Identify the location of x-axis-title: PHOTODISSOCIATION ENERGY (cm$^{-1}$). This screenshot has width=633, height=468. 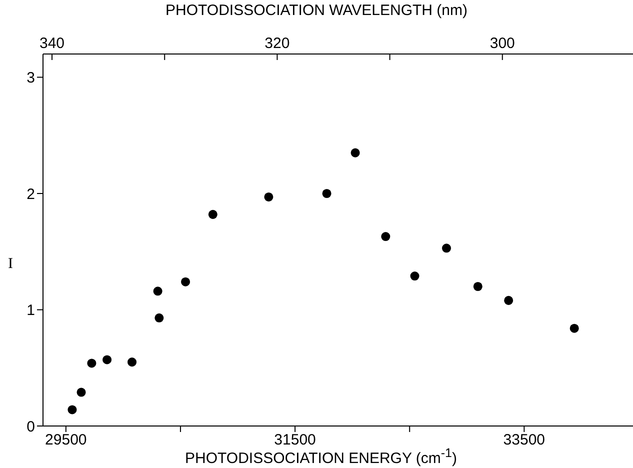
(321, 456).